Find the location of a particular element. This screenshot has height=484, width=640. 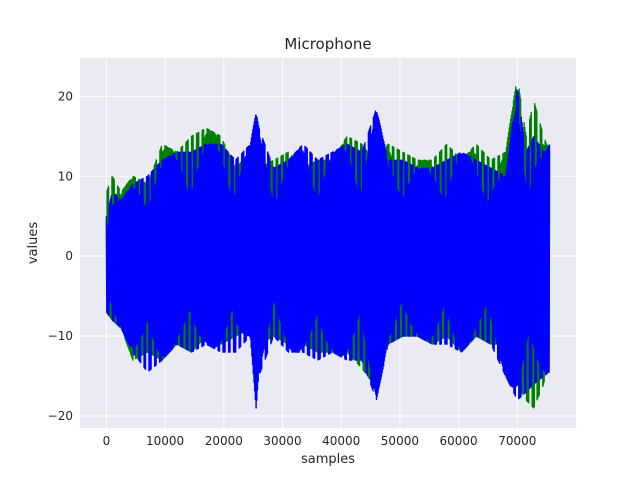

x-tick-label: 20000 is located at coordinates (224, 441).